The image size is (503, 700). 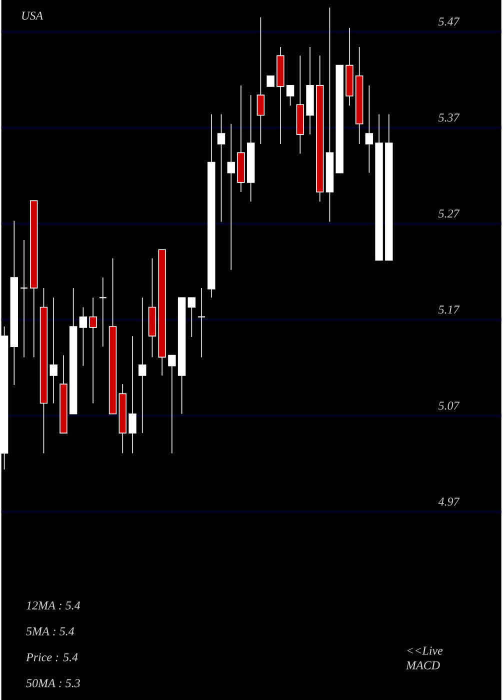 What do you see at coordinates (50, 631) in the screenshot?
I see `annotation: 5MA : 5.4` at bounding box center [50, 631].